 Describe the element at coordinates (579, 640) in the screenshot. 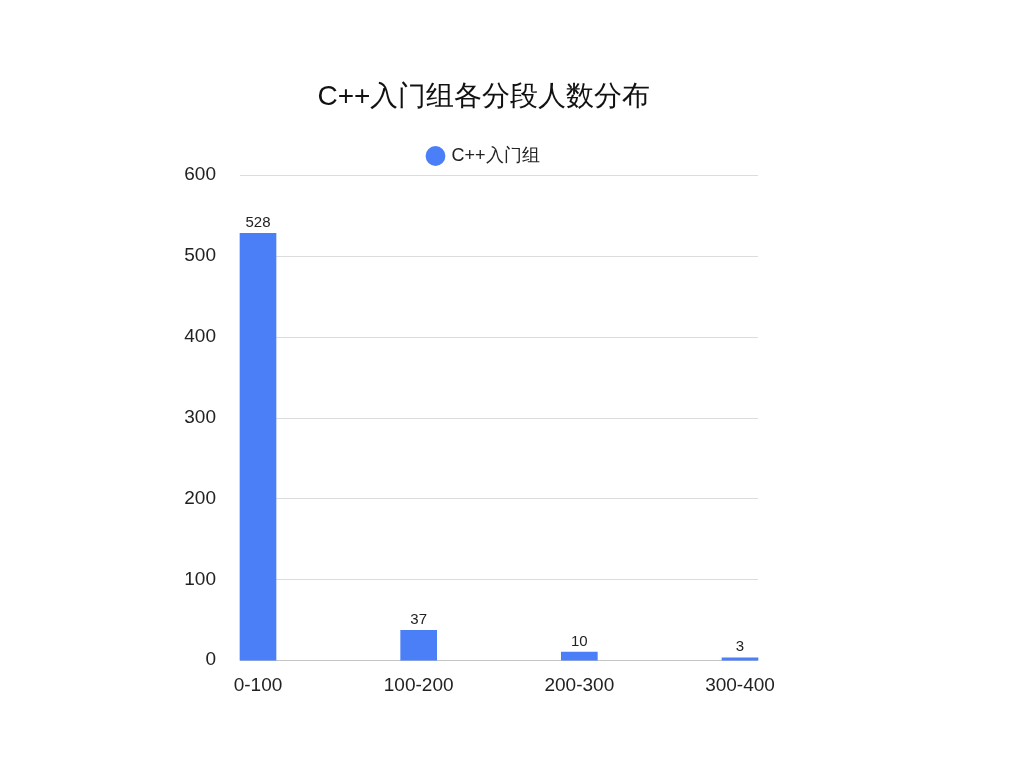

I see `data-label: 10` at that location.